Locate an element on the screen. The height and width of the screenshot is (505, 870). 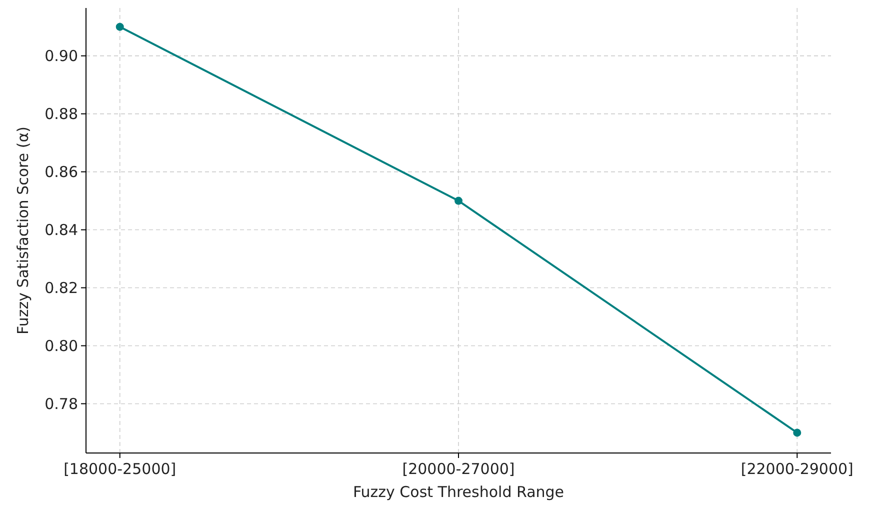
y-tick-label: 0.88 is located at coordinates (61, 114).